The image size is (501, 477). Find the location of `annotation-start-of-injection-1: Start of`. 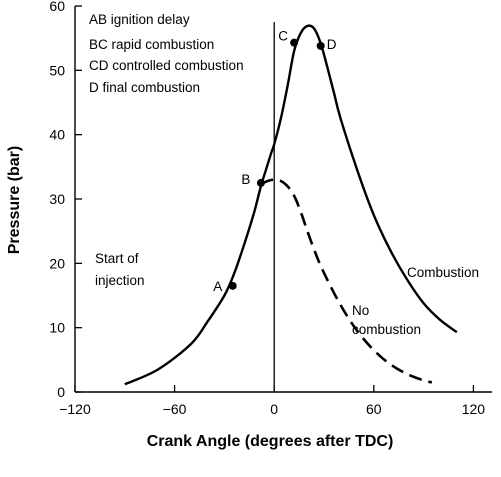

annotation-start-of-injection-1: Start of is located at coordinates (117, 258).